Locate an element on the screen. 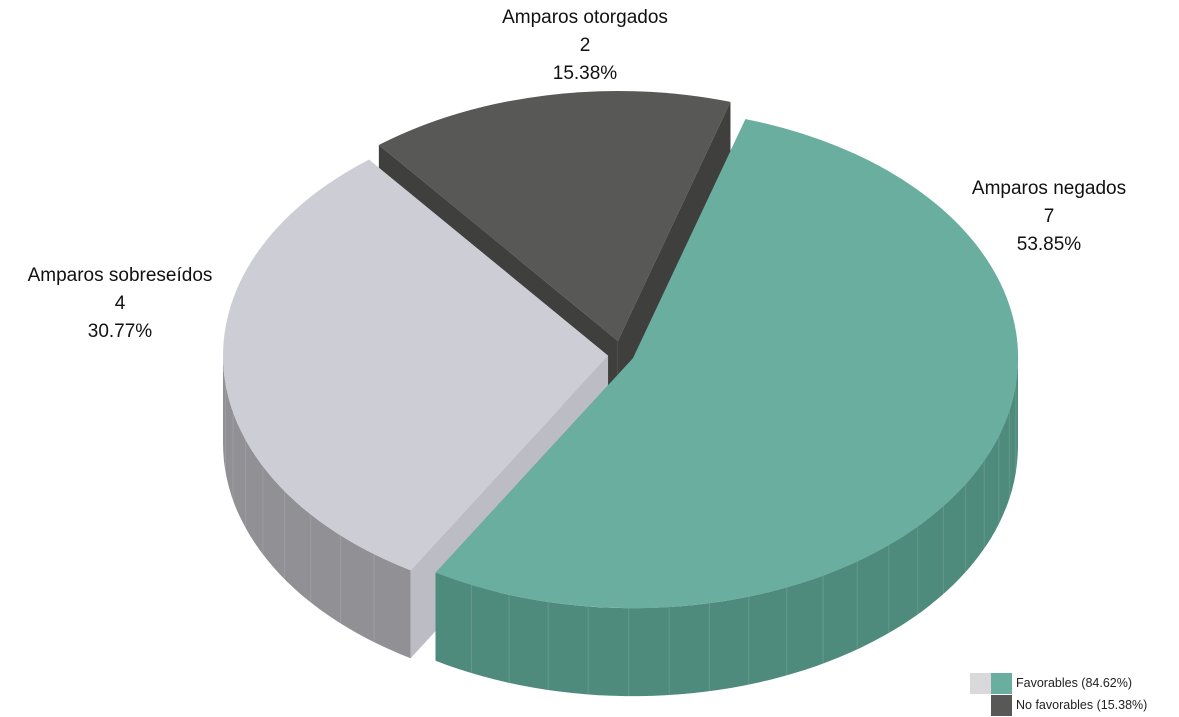 The width and height of the screenshot is (1179, 717). slice-value: 7 is located at coordinates (1049, 216).